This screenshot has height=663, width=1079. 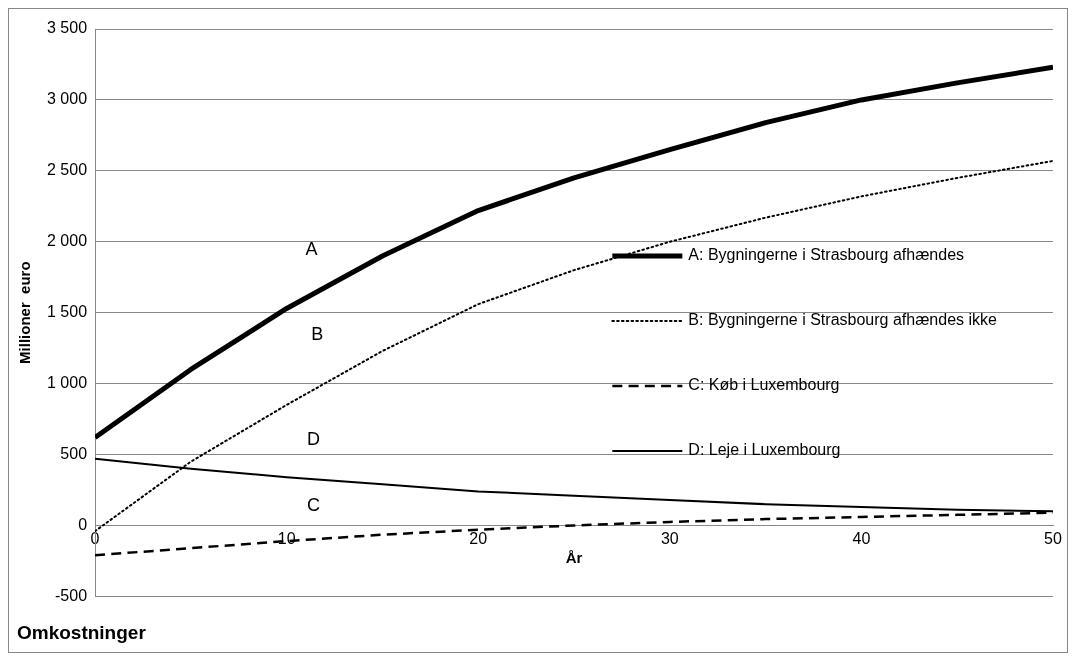 I want to click on annotation: C, so click(x=313, y=504).